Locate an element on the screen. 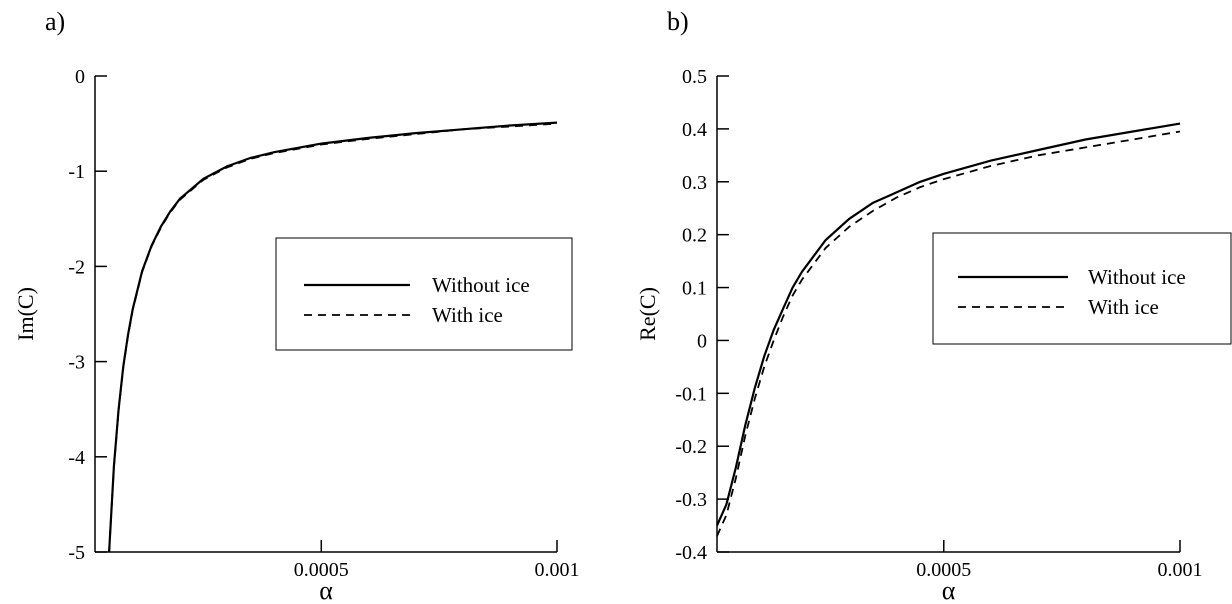  y-axis-label-a: Im(C) is located at coordinates (25, 314).